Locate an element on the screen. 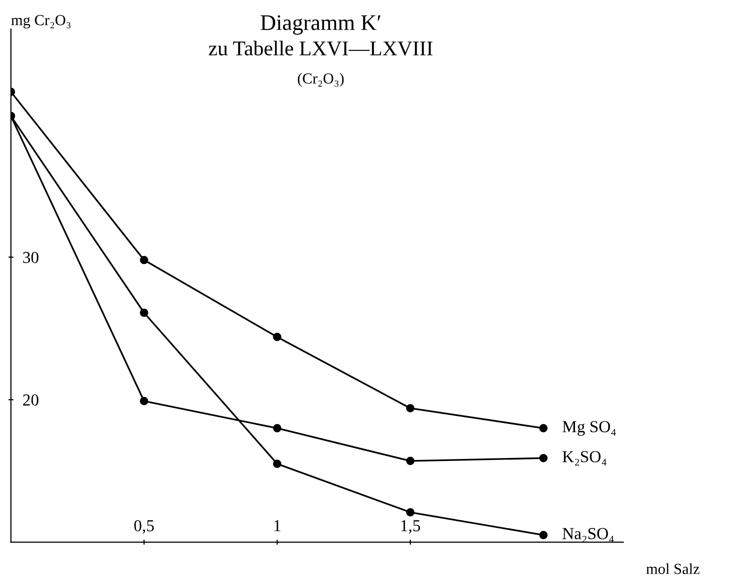 The image size is (729, 583). series-label: K₂SO₄ is located at coordinates (584, 458).